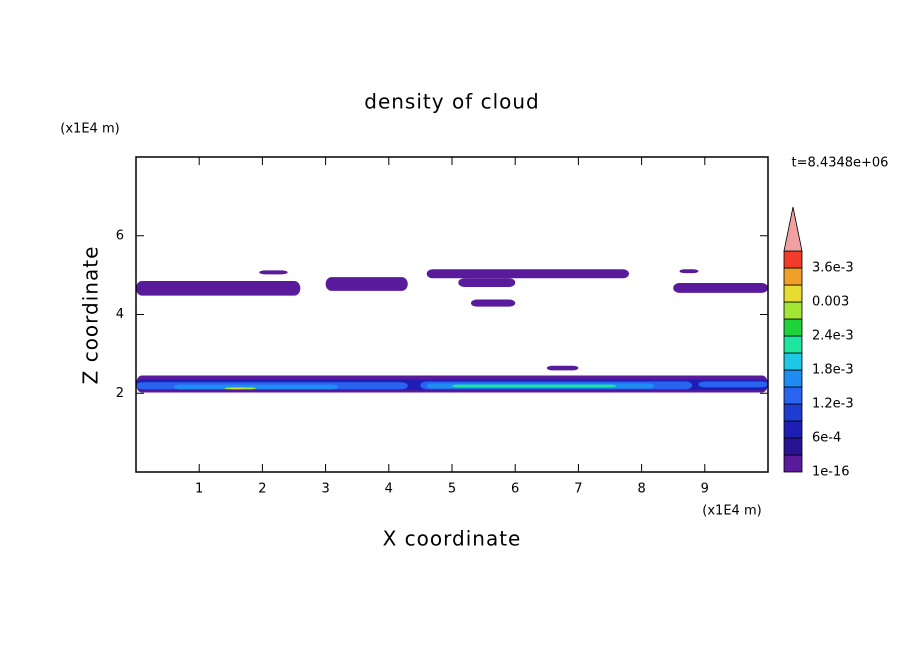 This screenshot has width=904, height=654. What do you see at coordinates (120, 235) in the screenshot?
I see `y-tick-label: 6` at bounding box center [120, 235].